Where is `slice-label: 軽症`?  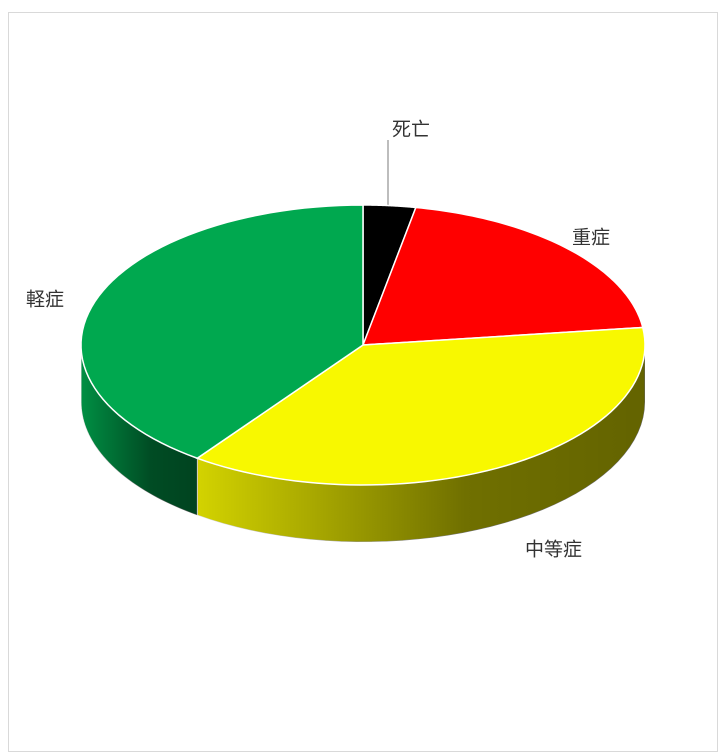 slice-label: 軽症 is located at coordinates (45, 300).